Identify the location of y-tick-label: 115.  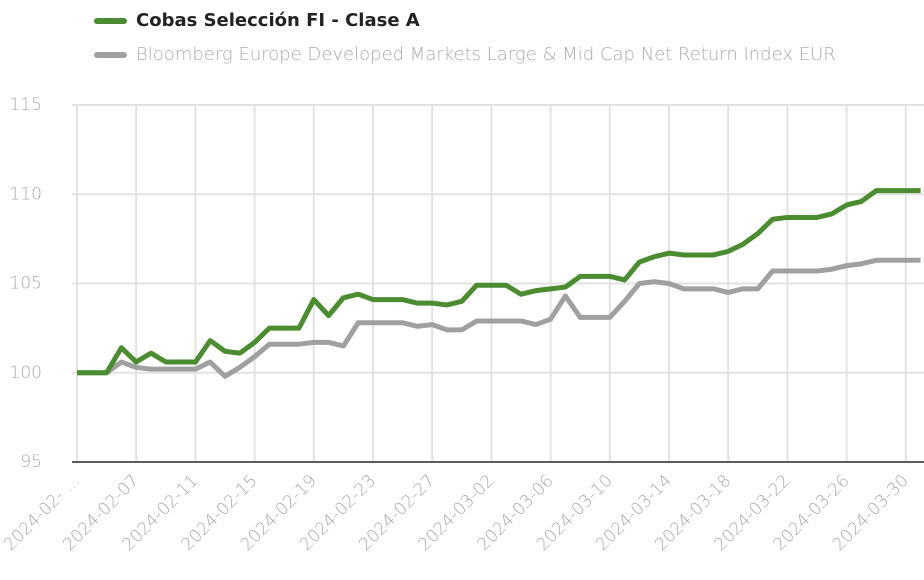
(26, 105).